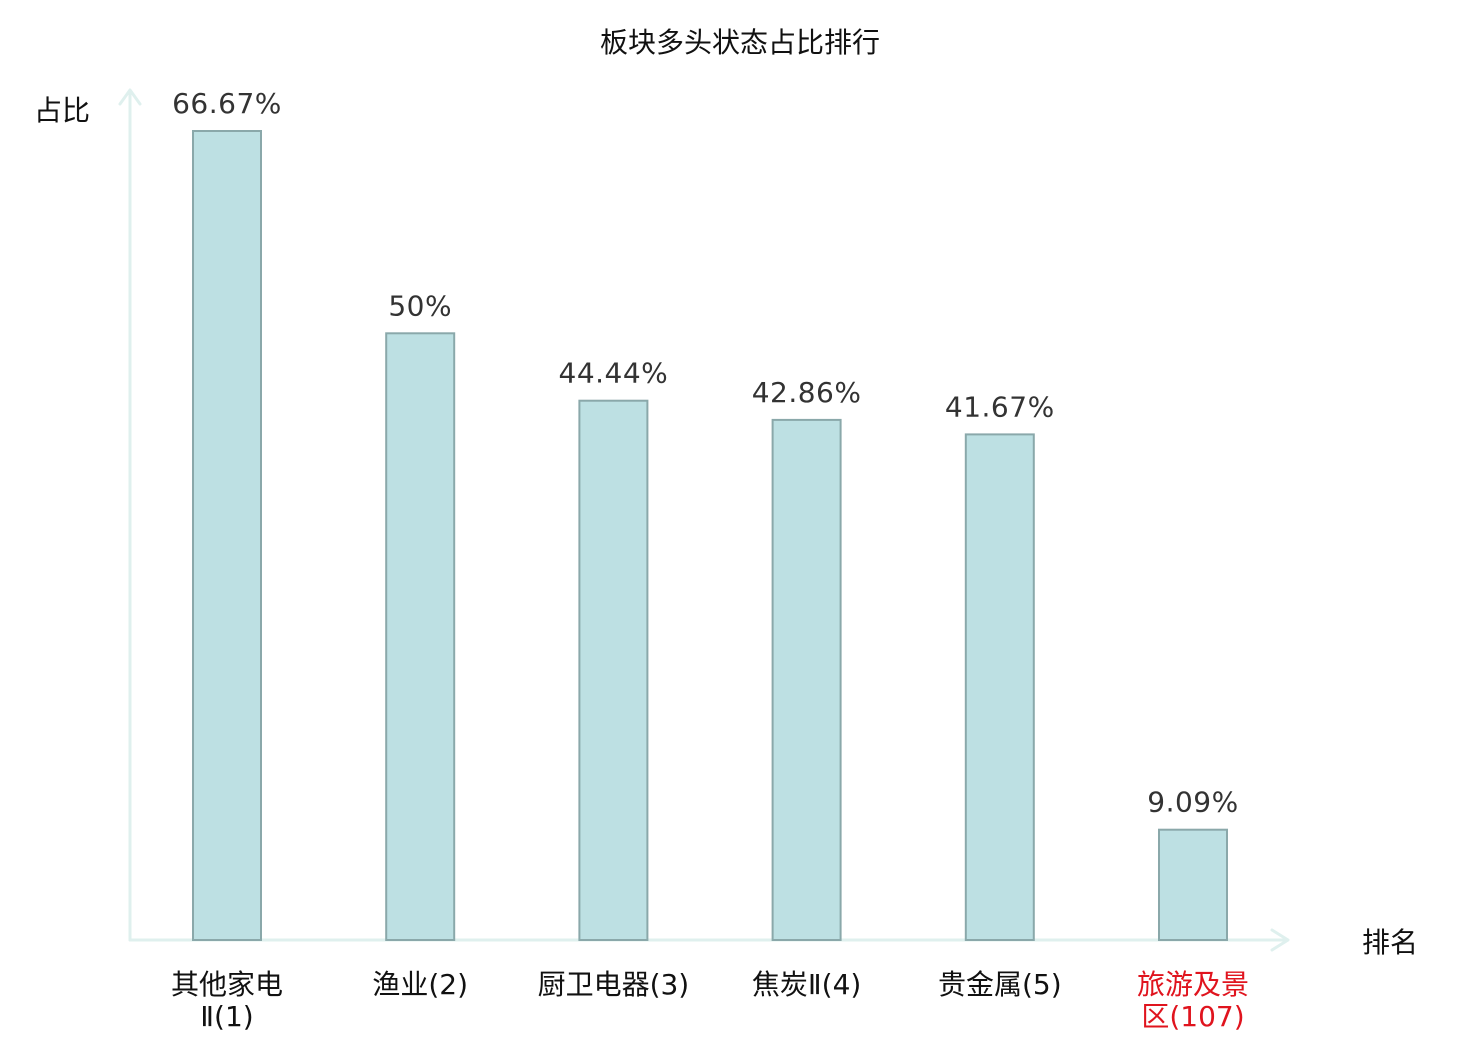  Describe the element at coordinates (1000, 406) in the screenshot. I see `value-label-5: 41.67%` at that location.